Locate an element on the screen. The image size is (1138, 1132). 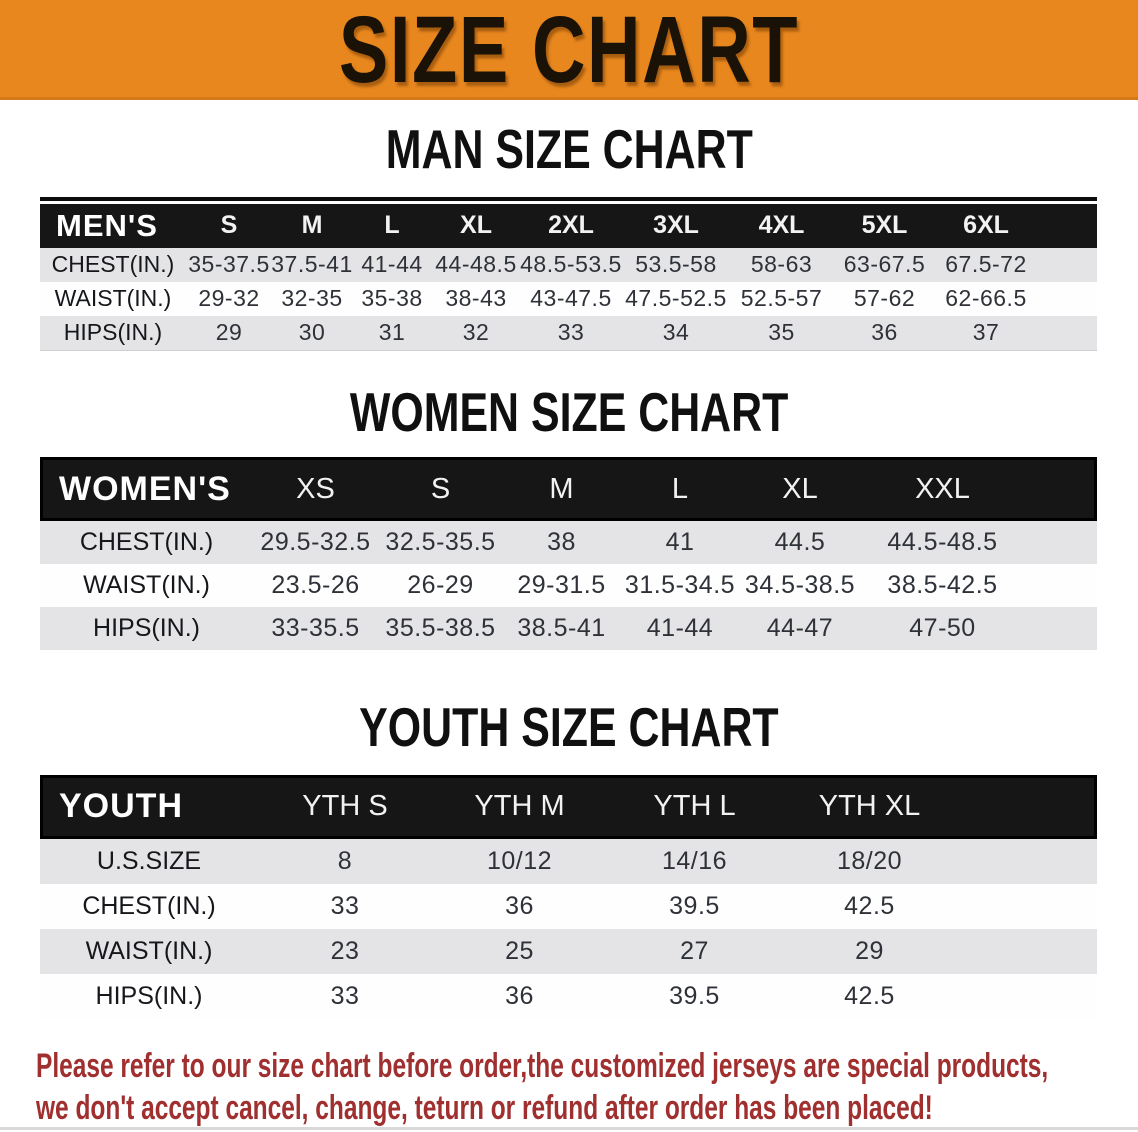
value-cell: 33 is located at coordinates (345, 995).